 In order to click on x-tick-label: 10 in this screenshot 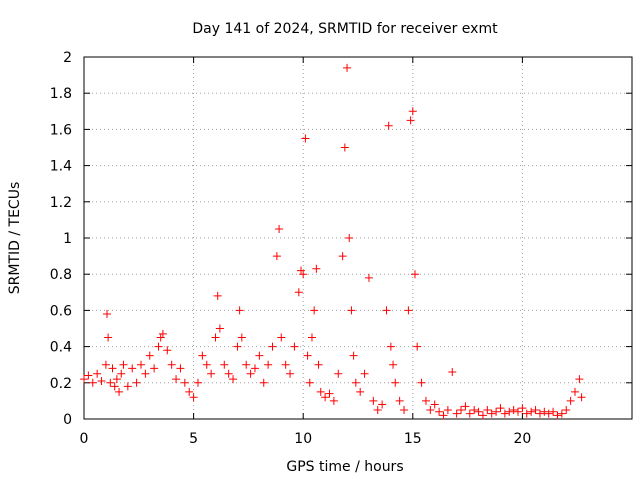, I will do `click(303, 439)`.